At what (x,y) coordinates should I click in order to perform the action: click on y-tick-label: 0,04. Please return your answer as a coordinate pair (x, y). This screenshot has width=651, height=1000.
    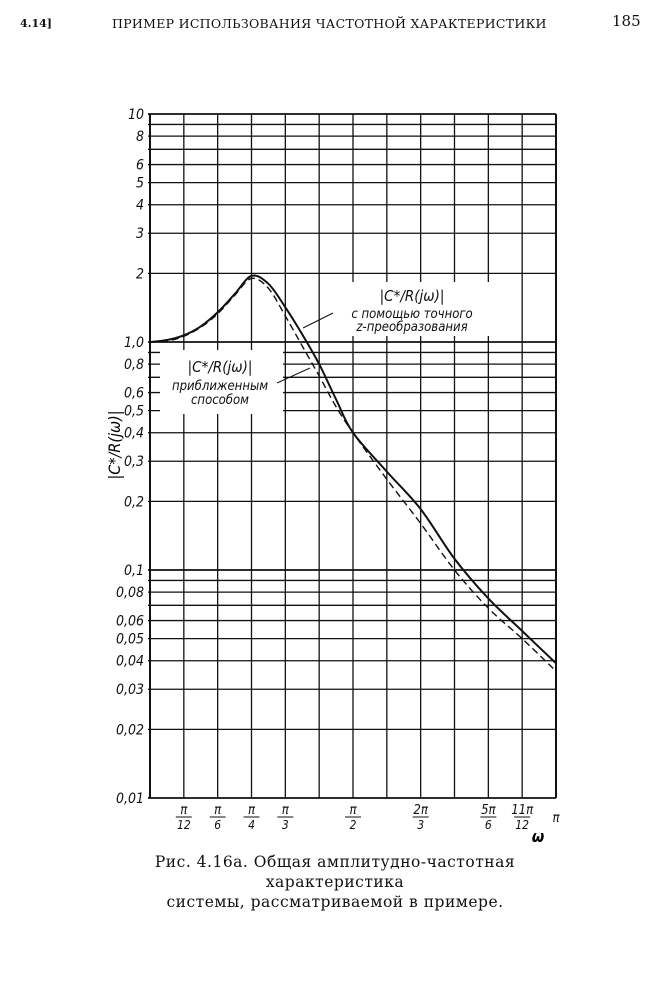
    Looking at the image, I should click on (130, 662).